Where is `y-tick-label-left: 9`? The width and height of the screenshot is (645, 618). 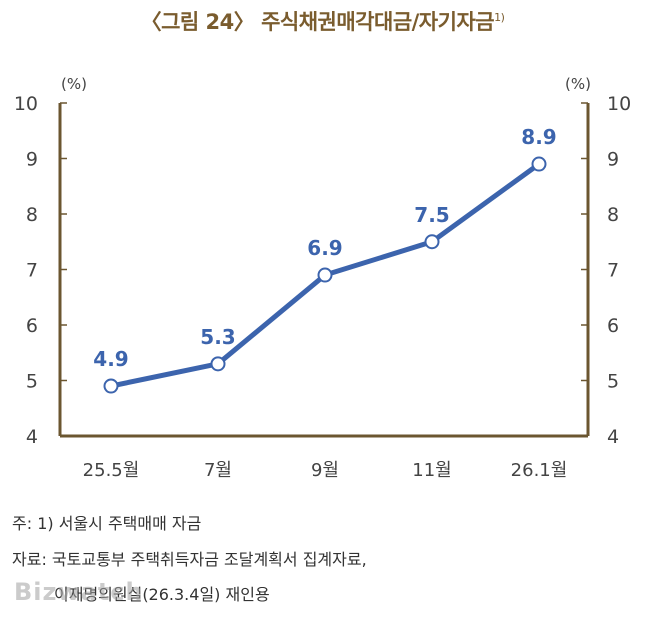 y-tick-label-left: 9 is located at coordinates (32, 160).